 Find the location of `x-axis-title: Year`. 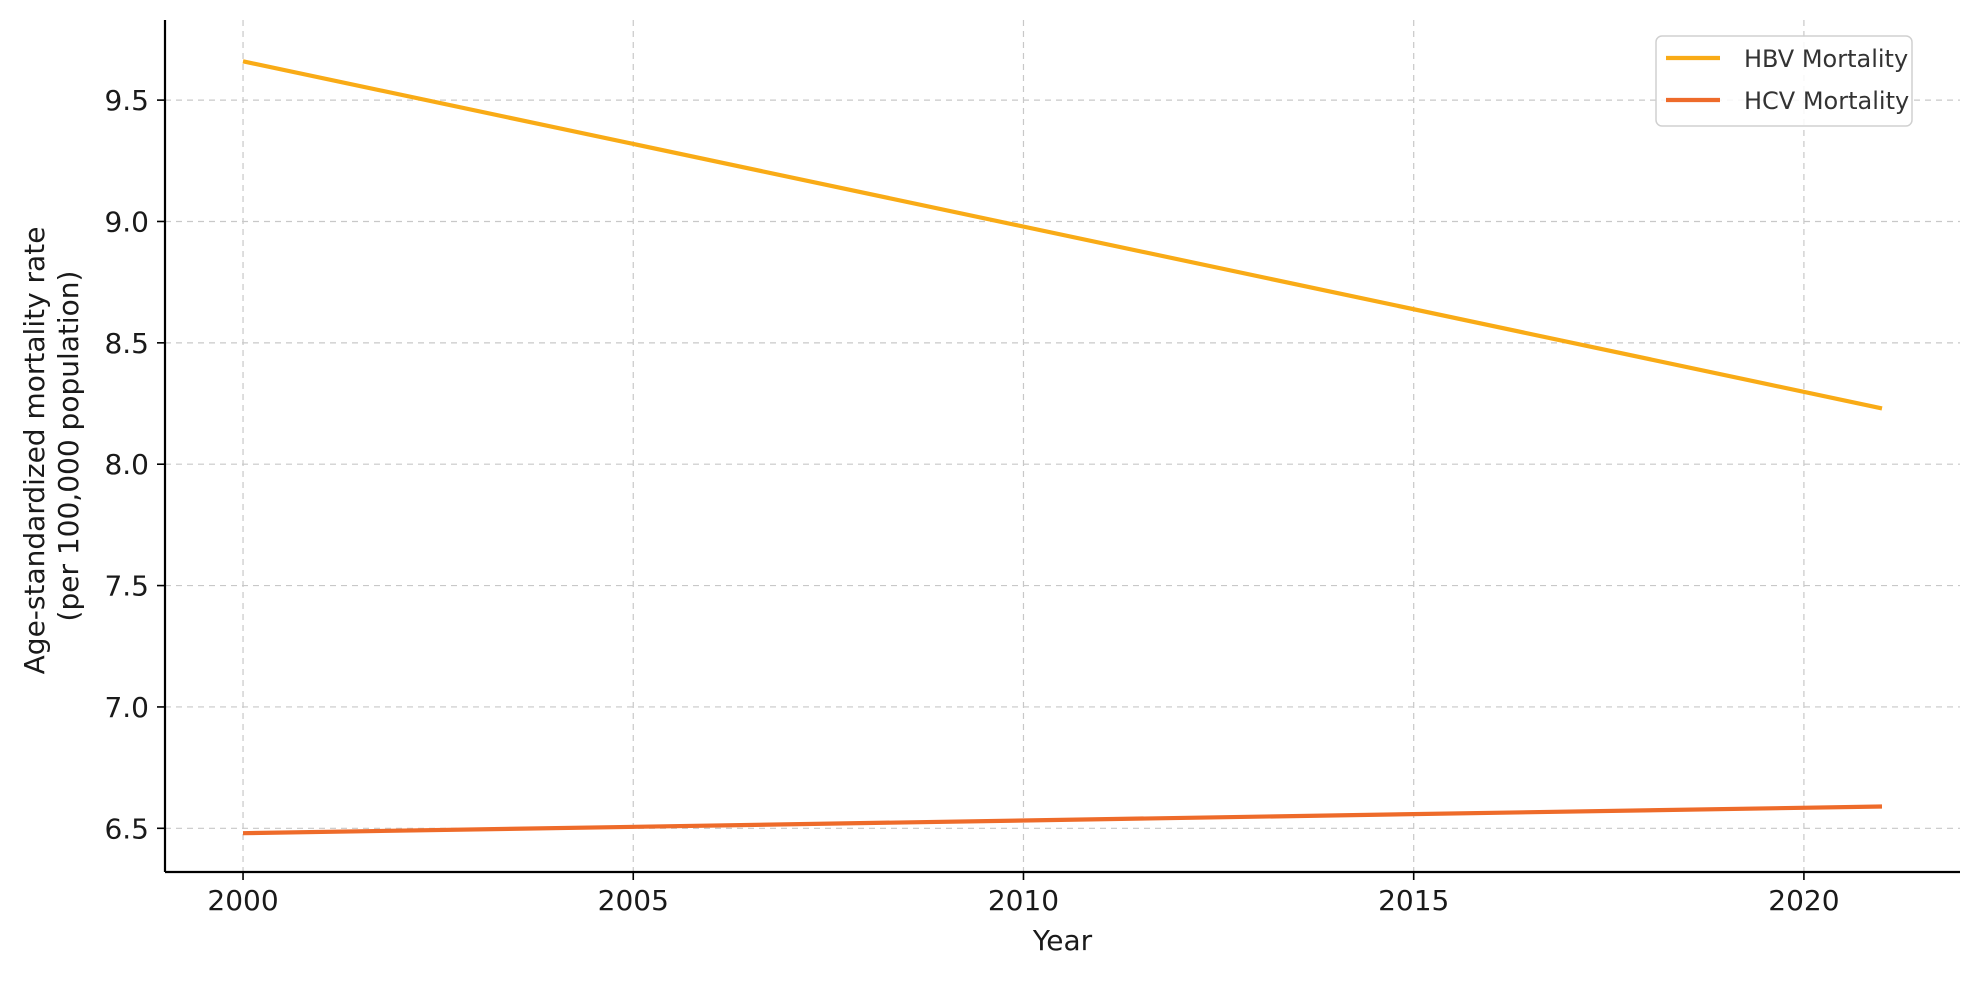

x-axis-title: Year is located at coordinates (1062, 940).